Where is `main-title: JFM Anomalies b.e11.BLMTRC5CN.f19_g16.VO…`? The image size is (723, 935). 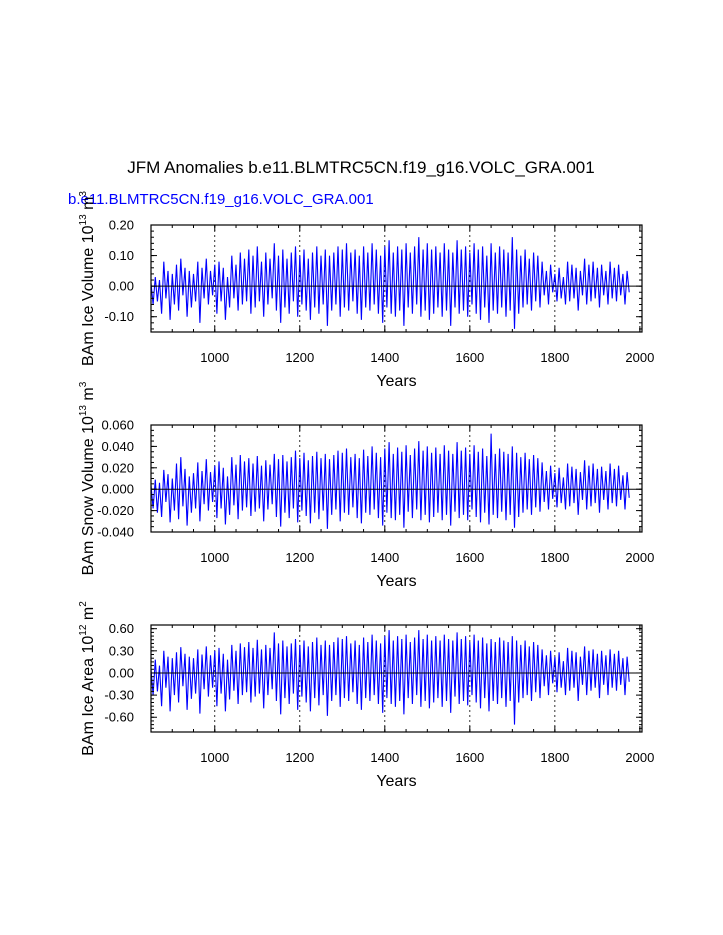
main-title: JFM Anomalies b.e11.BLMTRC5CN.f19_g16.VO… is located at coordinates (360, 167).